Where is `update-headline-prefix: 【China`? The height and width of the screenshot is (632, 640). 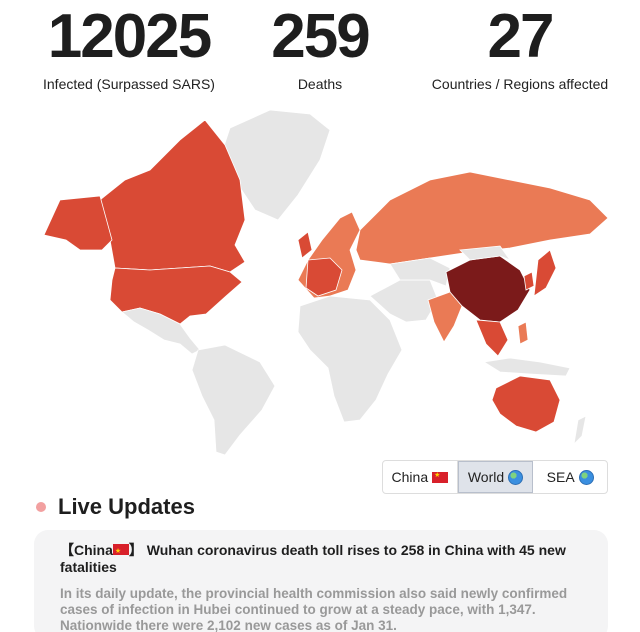 update-headline-prefix: 【China is located at coordinates (86, 550).